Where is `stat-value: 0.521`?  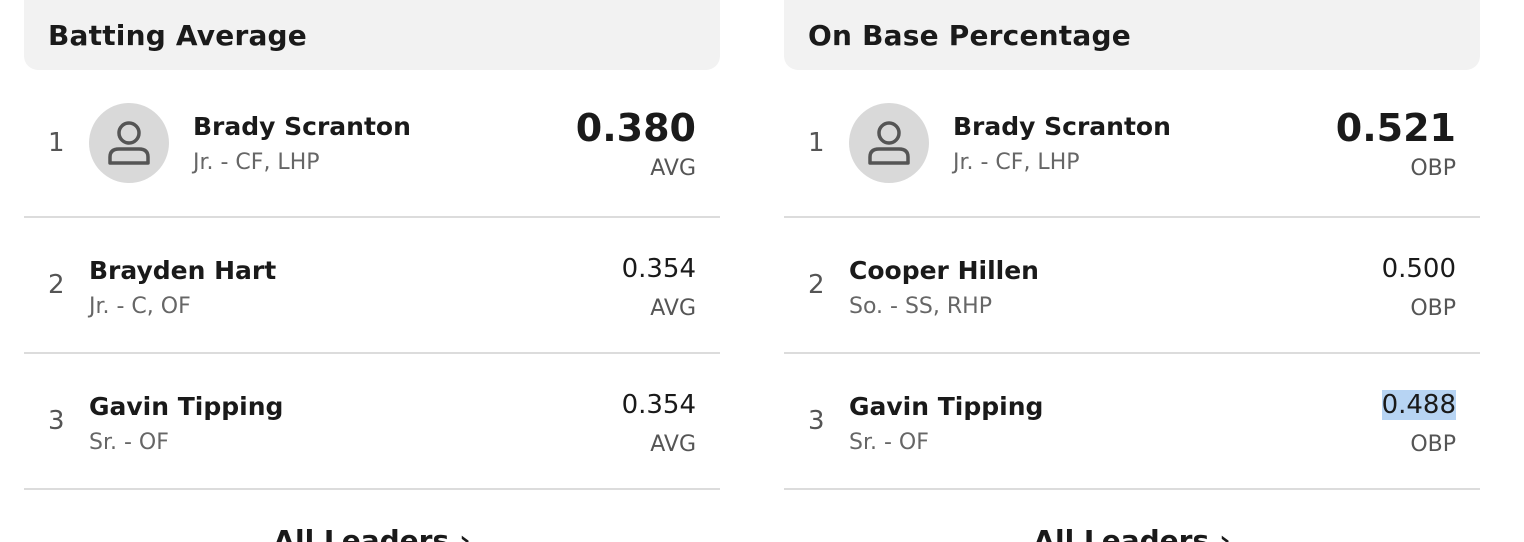 stat-value: 0.521 is located at coordinates (1395, 128).